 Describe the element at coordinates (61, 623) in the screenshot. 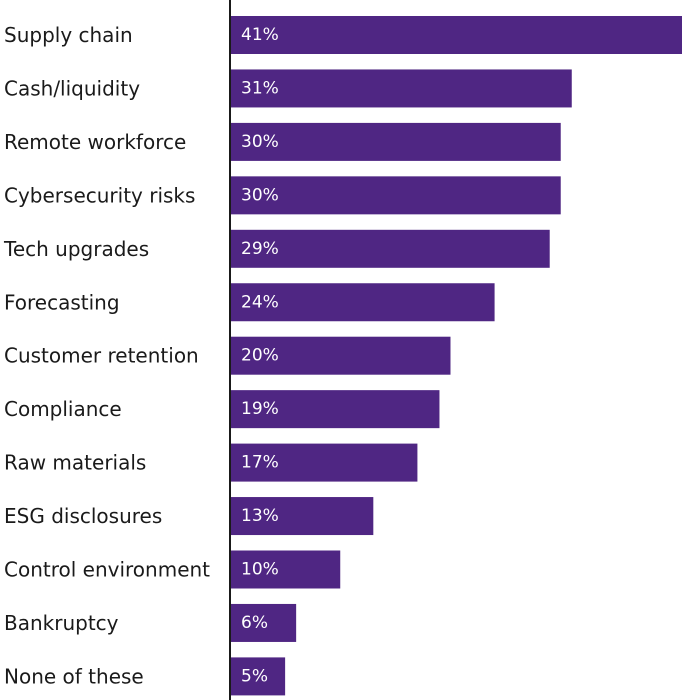

I see `category-label: Bankruptcy` at that location.